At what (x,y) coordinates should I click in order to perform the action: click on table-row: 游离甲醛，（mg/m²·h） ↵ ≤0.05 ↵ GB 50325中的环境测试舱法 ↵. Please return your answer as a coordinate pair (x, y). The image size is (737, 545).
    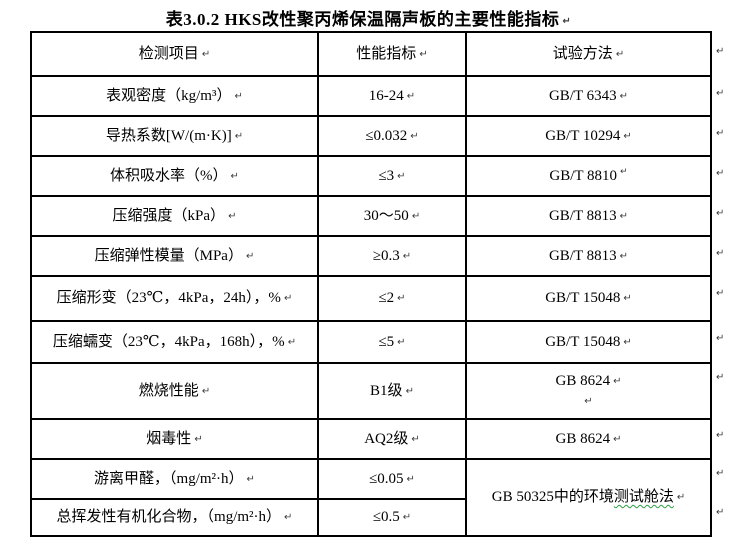
    Looking at the image, I should click on (371, 497).